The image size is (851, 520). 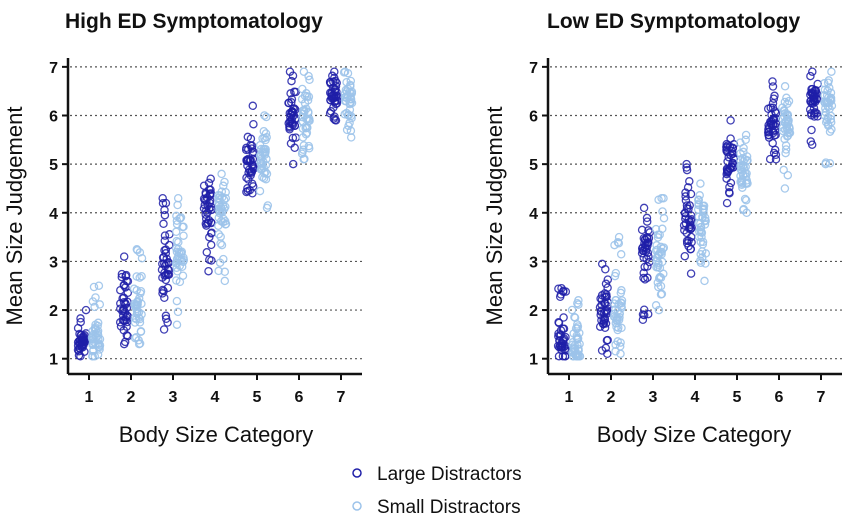 What do you see at coordinates (53, 214) in the screenshot?
I see `y-tick-labels: 1 2 3 4 5 6 7` at bounding box center [53, 214].